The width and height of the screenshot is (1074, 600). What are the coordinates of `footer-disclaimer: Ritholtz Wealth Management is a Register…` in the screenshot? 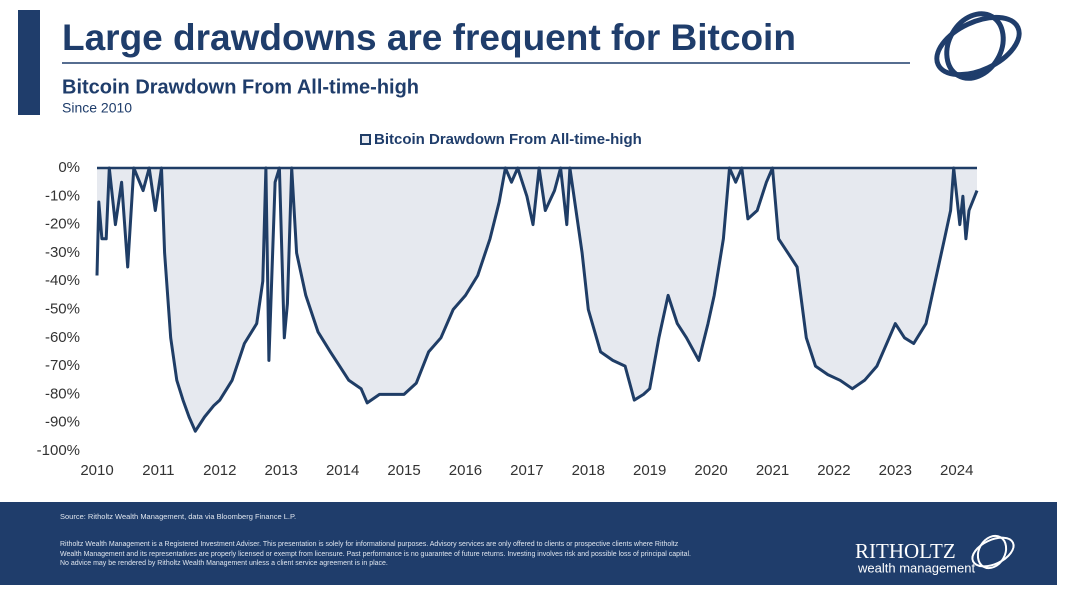 It's located at (375, 554).